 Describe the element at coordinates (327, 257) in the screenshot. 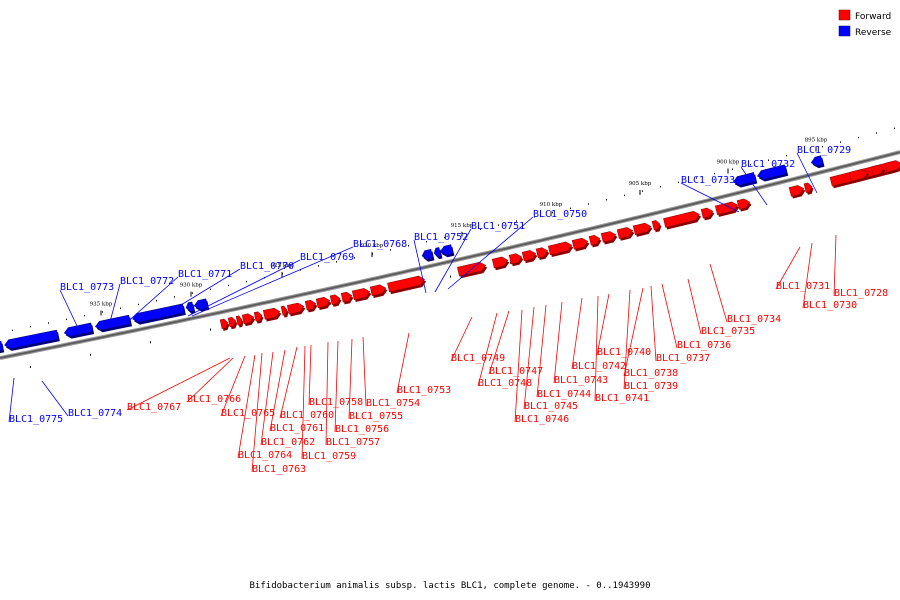

I see `gene-label-BLC1_0769: BLC1_0769` at that location.